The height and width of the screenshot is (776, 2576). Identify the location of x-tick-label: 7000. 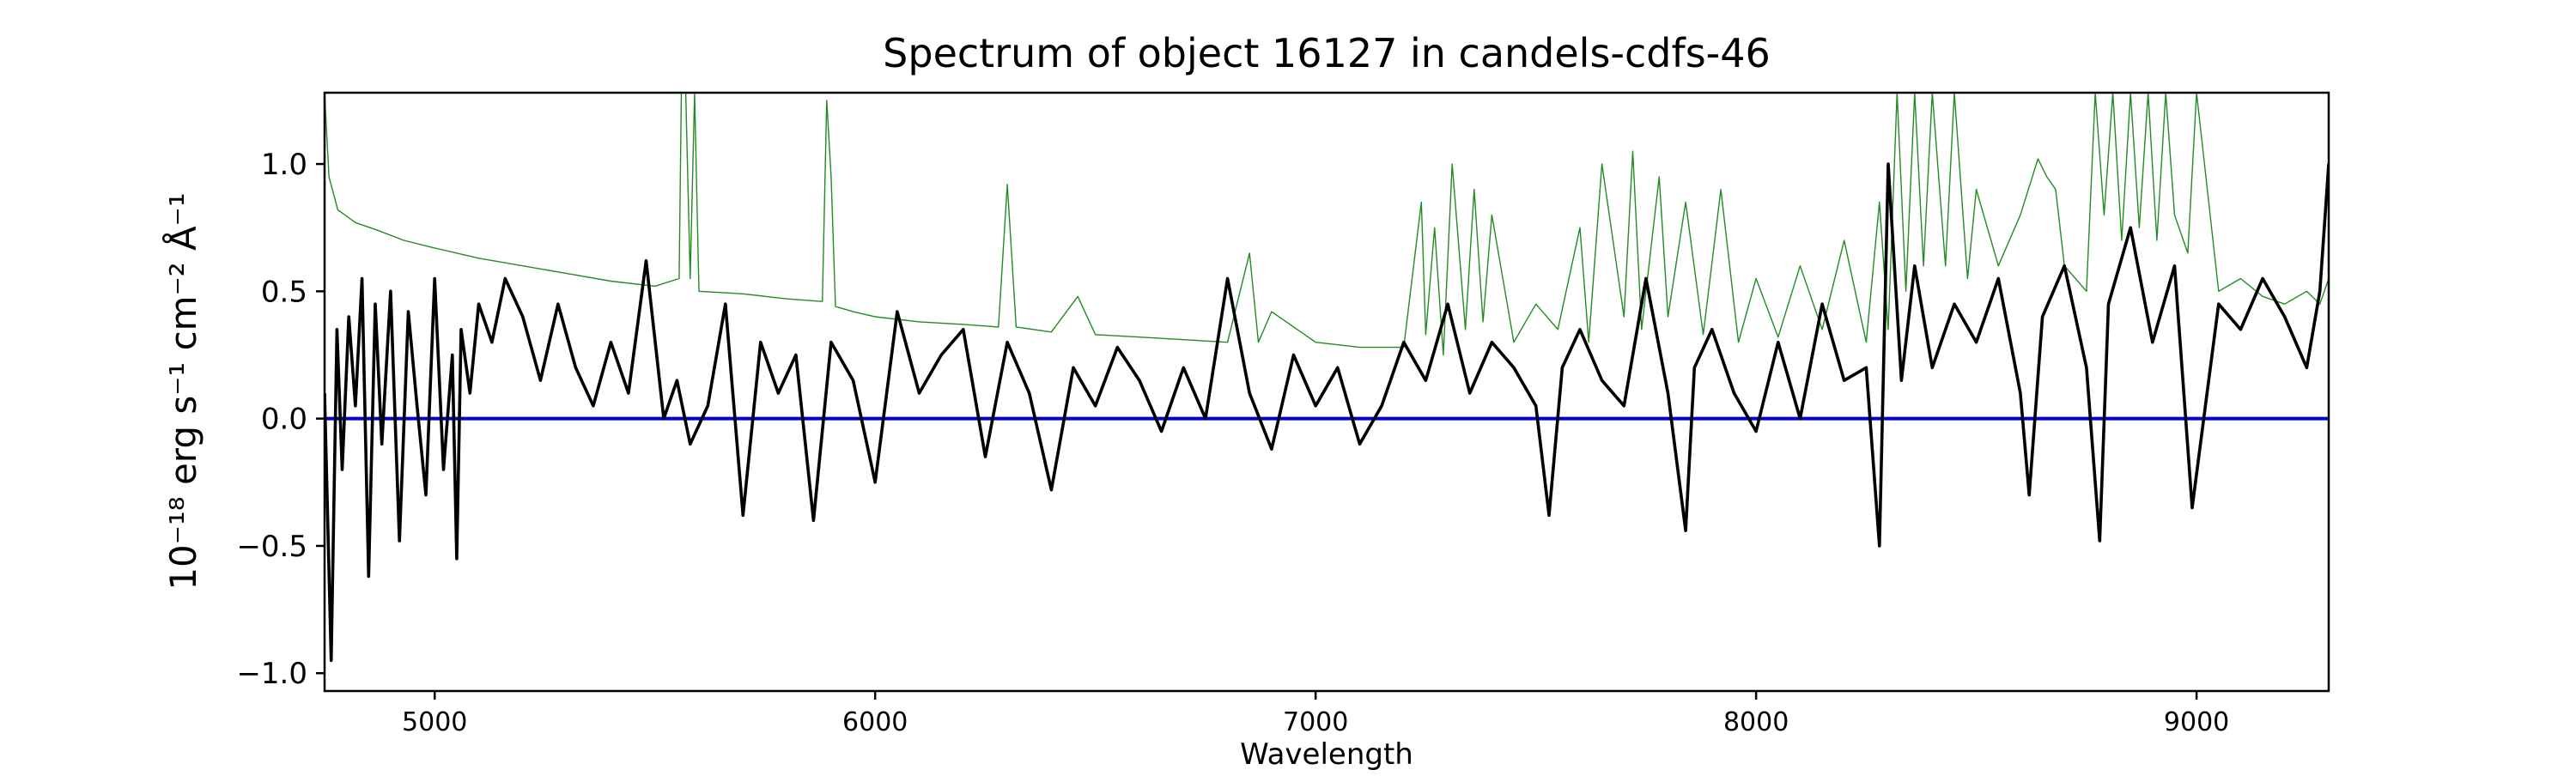
(1316, 722).